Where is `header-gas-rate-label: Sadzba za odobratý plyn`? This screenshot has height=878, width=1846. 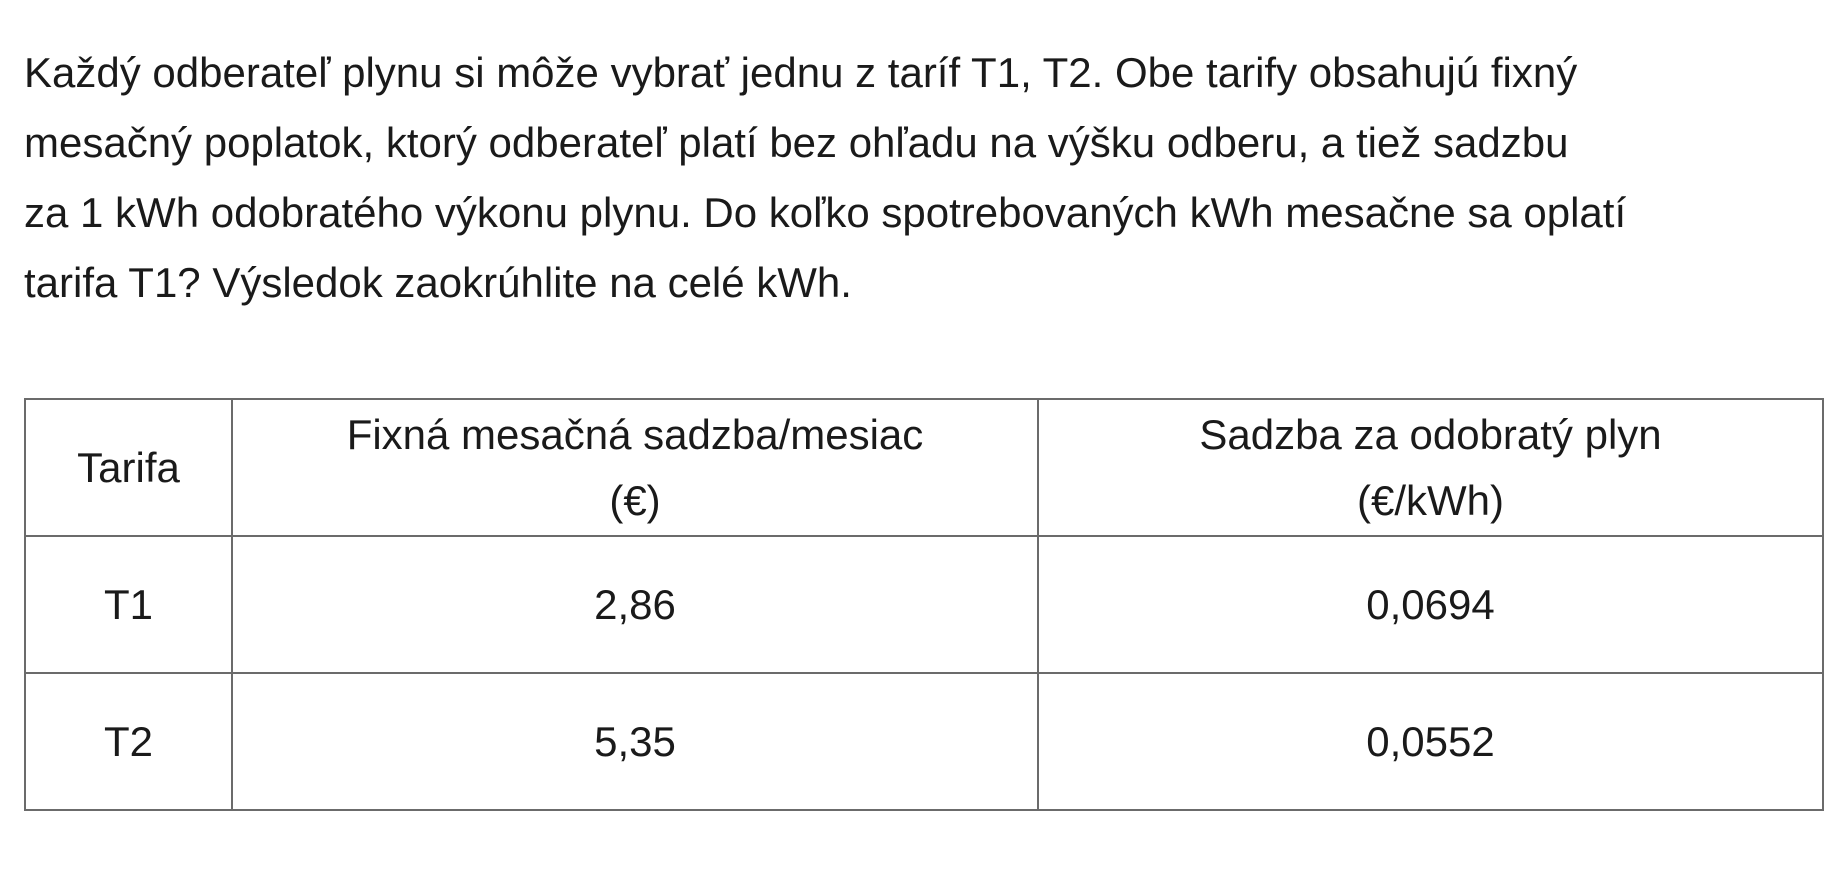
header-gas-rate-label: Sadzba za odobratý plyn is located at coordinates (1430, 434).